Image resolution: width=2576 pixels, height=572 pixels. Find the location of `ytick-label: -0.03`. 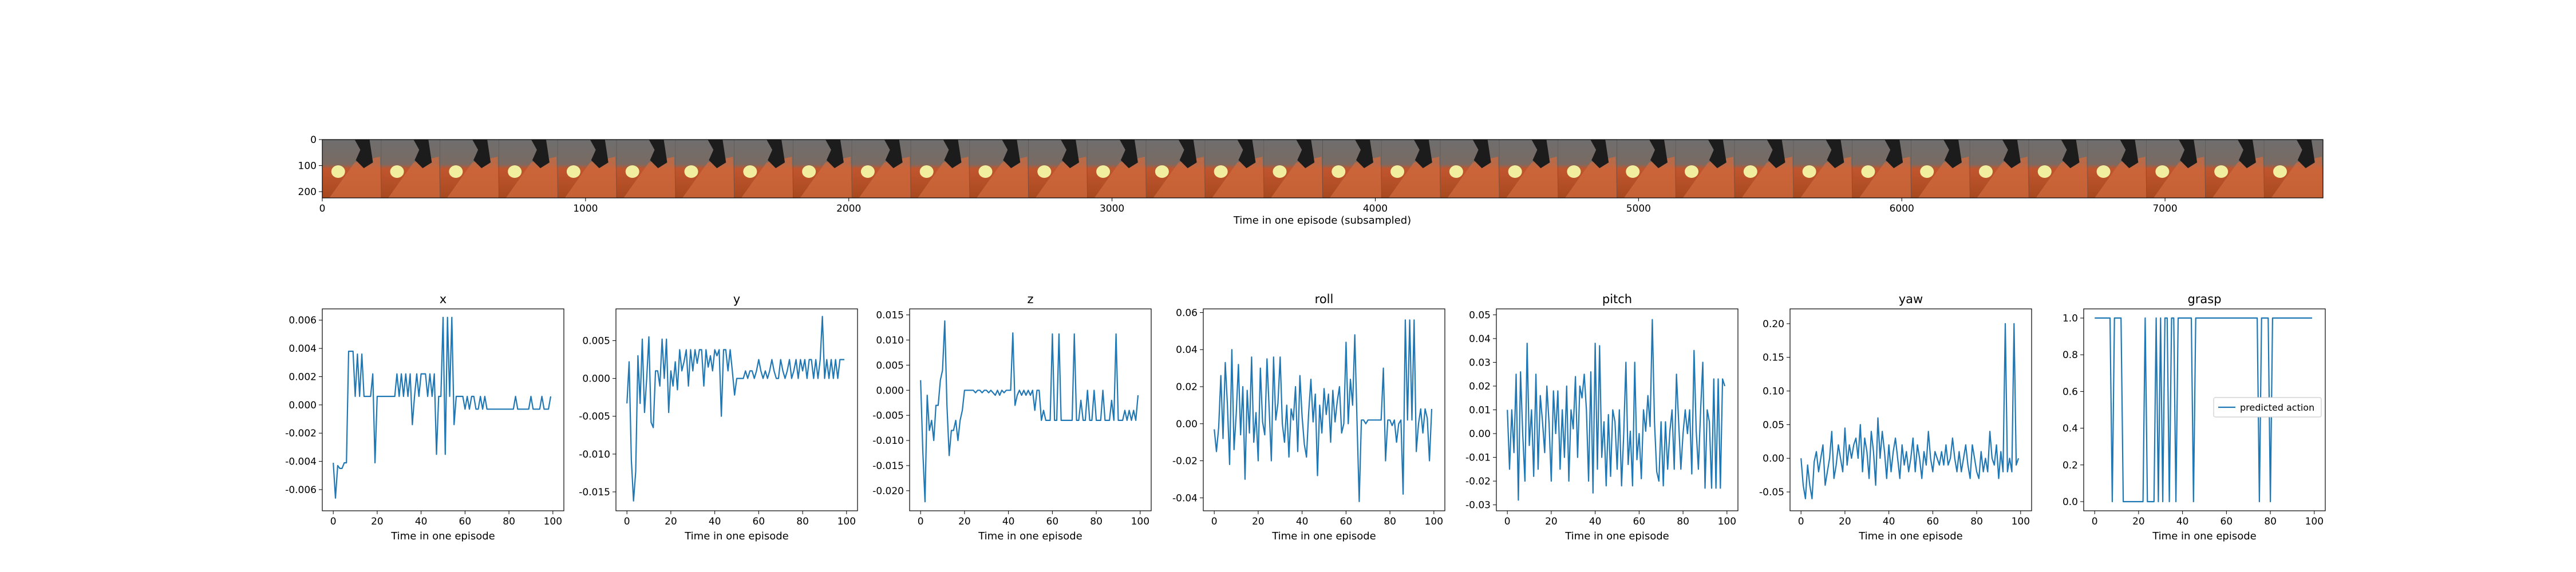

ytick-label: -0.03 is located at coordinates (1478, 505).